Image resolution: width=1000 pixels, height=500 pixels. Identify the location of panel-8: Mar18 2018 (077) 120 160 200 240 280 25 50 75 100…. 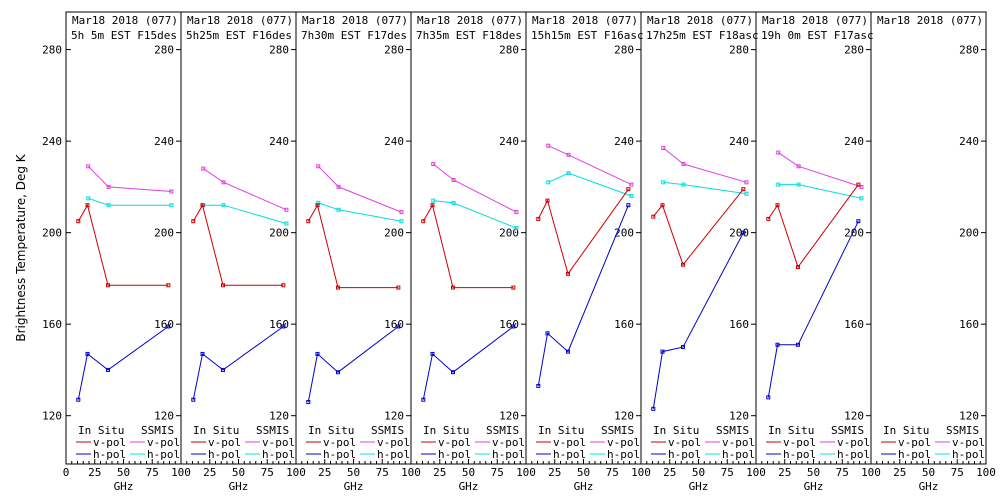
(933, 252).